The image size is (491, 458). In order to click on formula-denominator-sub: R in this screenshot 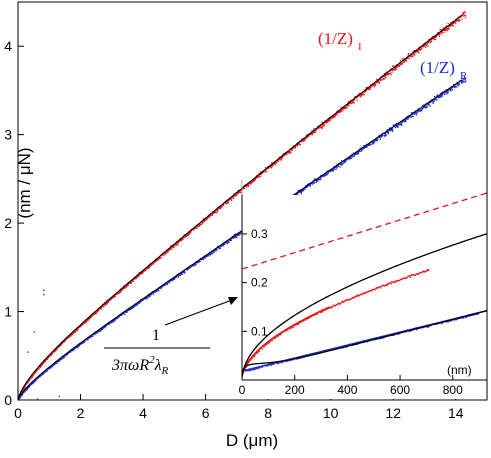, I will do `click(165, 371)`.